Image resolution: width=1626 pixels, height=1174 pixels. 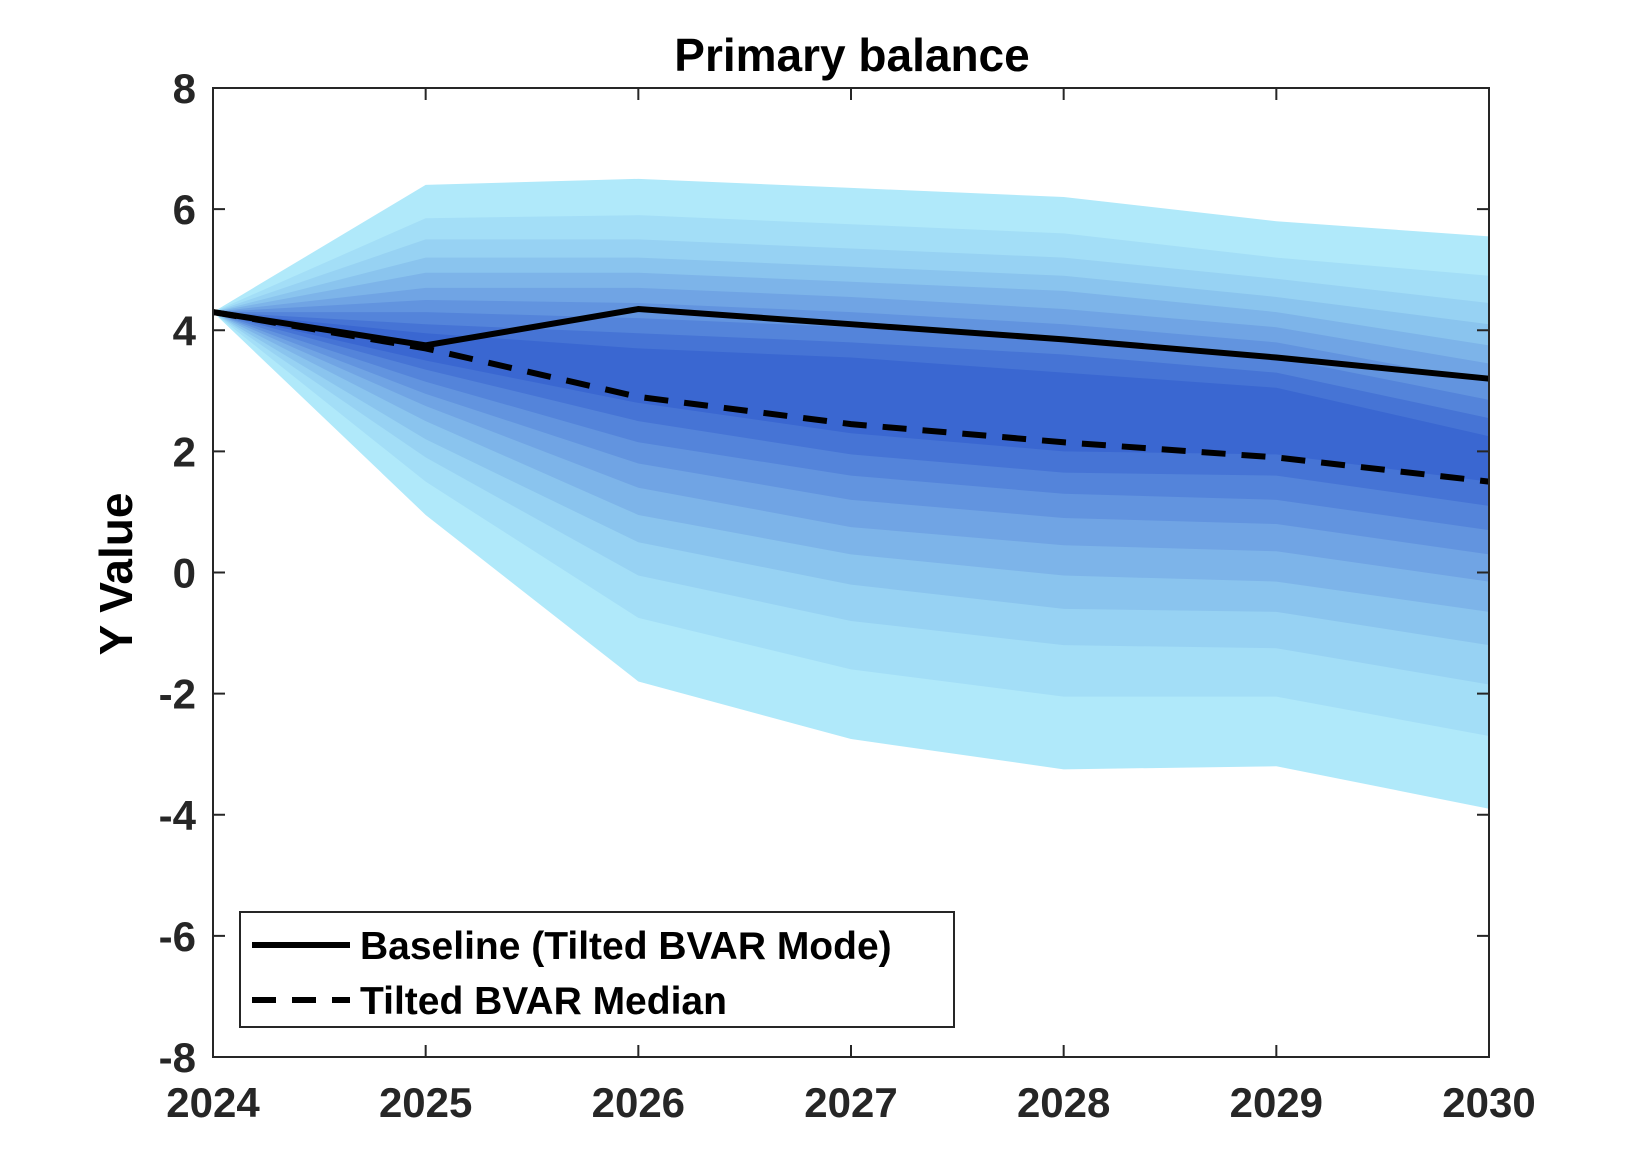 What do you see at coordinates (116, 574) in the screenshot?
I see `y-axis-label: Y Value` at bounding box center [116, 574].